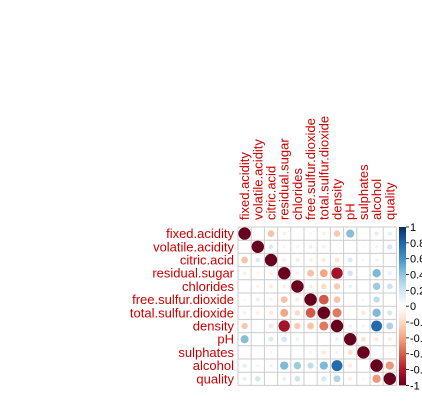  Describe the element at coordinates (337, 260) in the screenshot. I see `corr-circle-citric.acid-density` at that location.